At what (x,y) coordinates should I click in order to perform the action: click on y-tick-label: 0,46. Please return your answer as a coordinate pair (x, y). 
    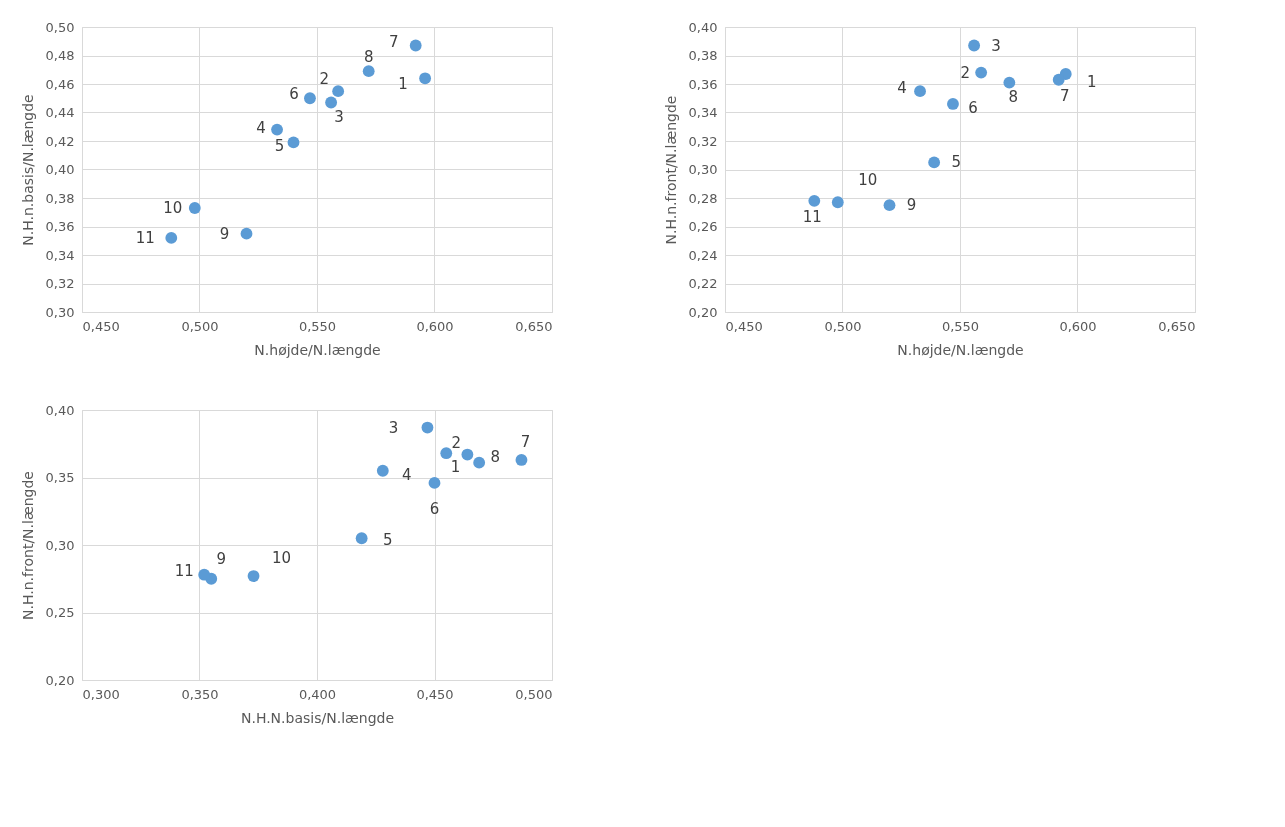
    Looking at the image, I should click on (60, 84).